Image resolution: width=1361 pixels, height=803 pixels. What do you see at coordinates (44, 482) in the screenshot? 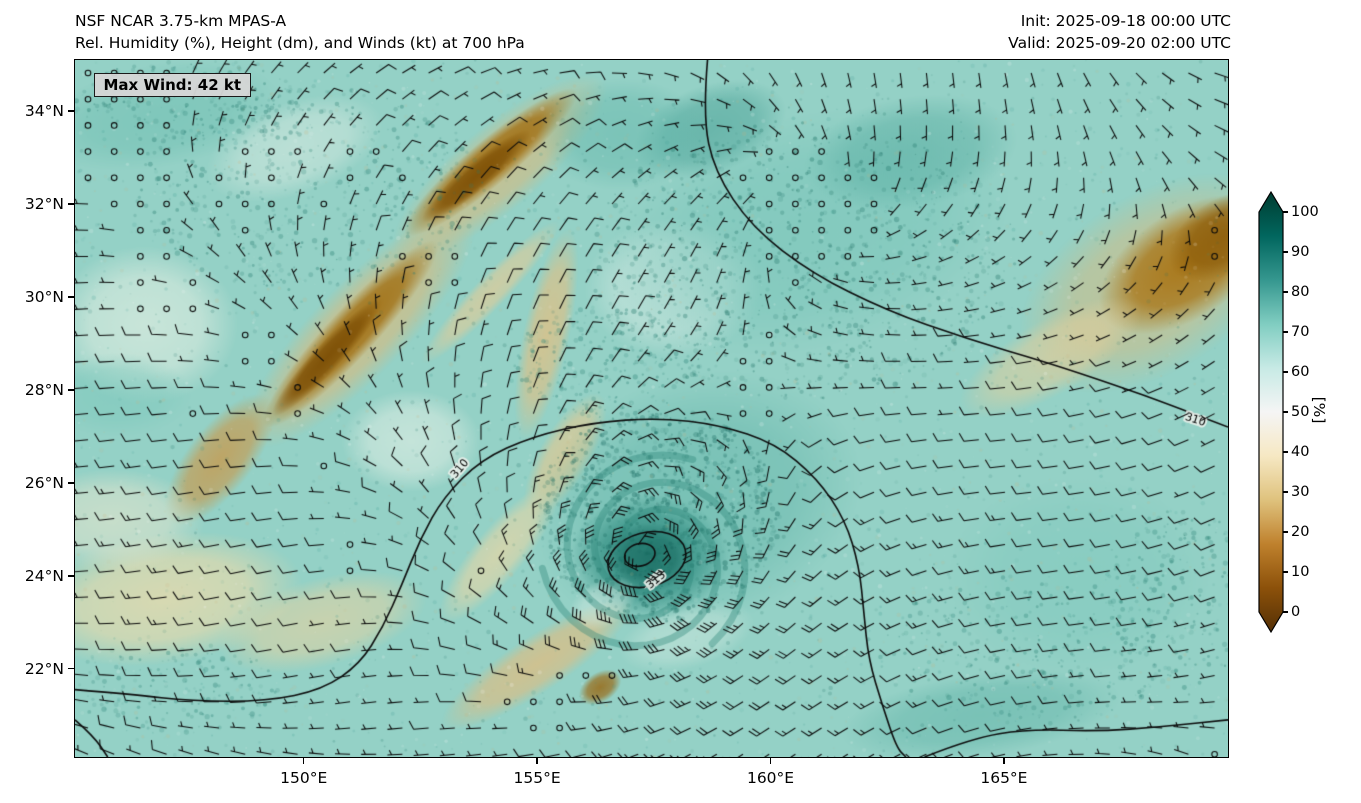
I see `y-axis-tick-label: 26°N` at bounding box center [44, 482].